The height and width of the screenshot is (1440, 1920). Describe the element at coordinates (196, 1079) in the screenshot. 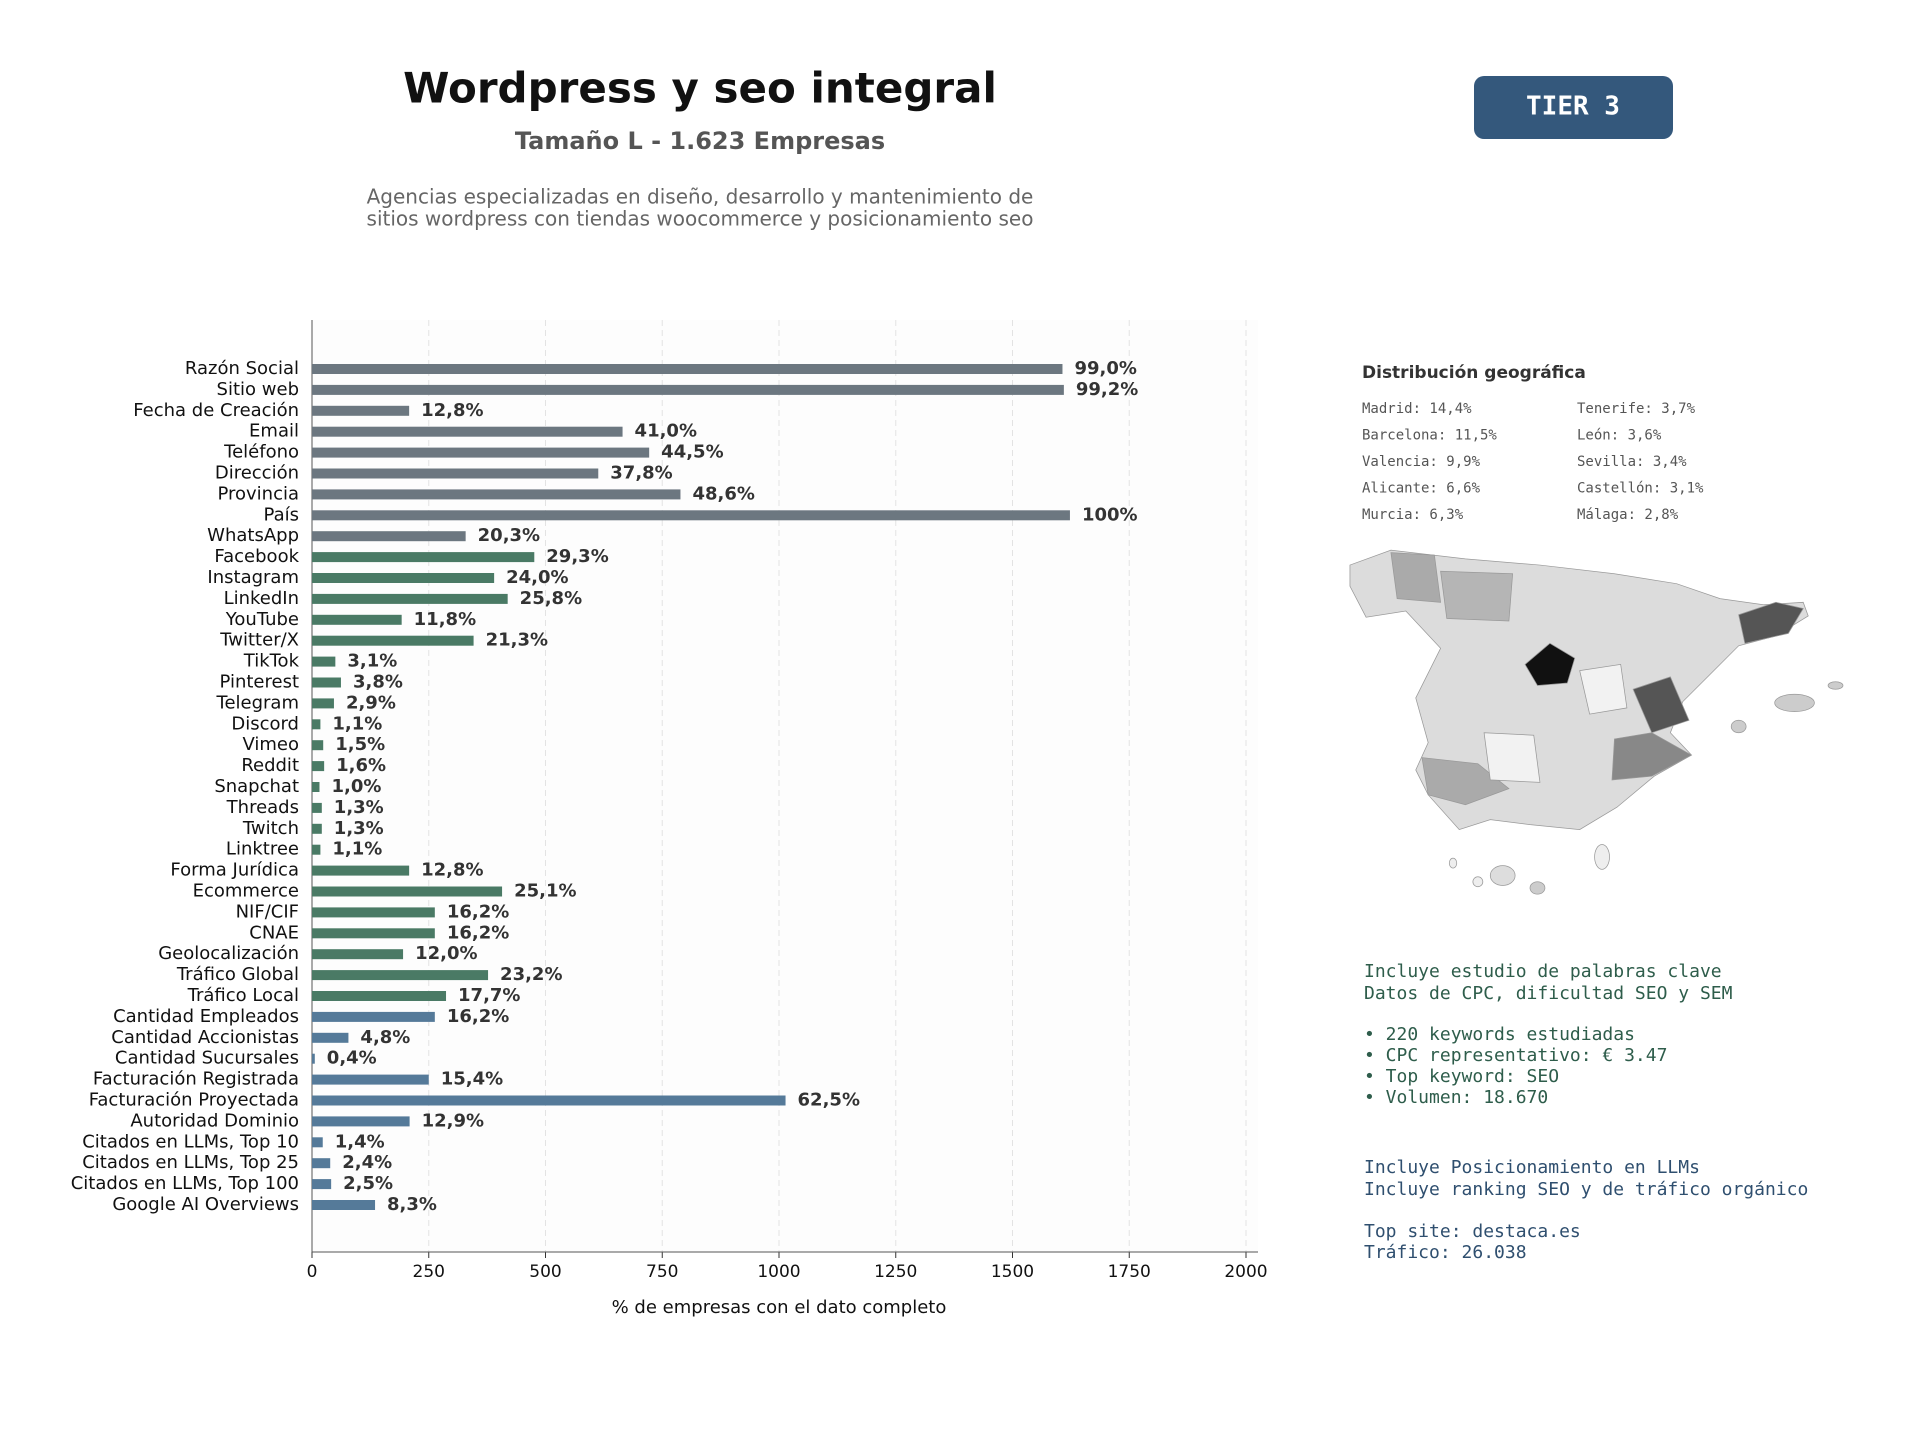

I see `y-tick-label: Facturación Registrada` at that location.